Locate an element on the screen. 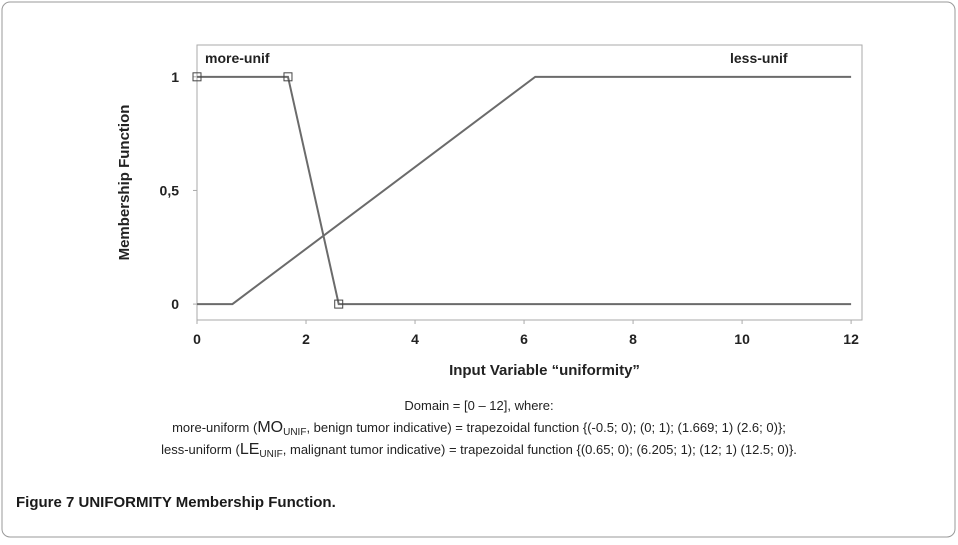  series-label: less-unif is located at coordinates (759, 58).